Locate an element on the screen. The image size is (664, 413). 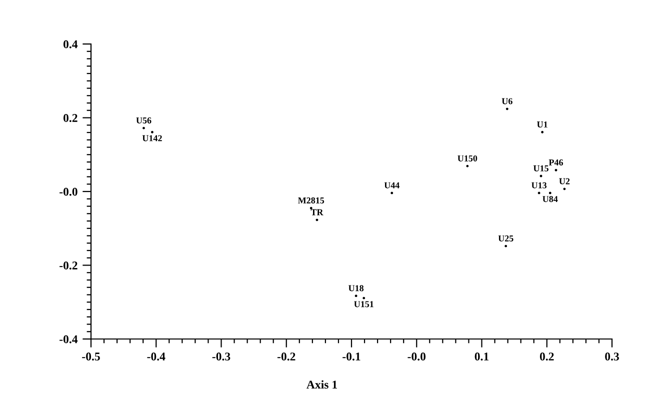
data-label: U151 is located at coordinates (364, 304).